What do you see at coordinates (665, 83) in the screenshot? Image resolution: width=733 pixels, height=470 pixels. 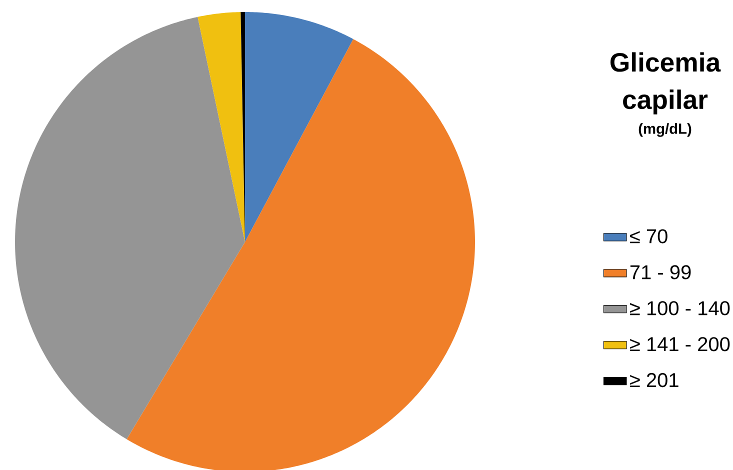 I see `legend-title: Glicemia capilar` at bounding box center [665, 83].